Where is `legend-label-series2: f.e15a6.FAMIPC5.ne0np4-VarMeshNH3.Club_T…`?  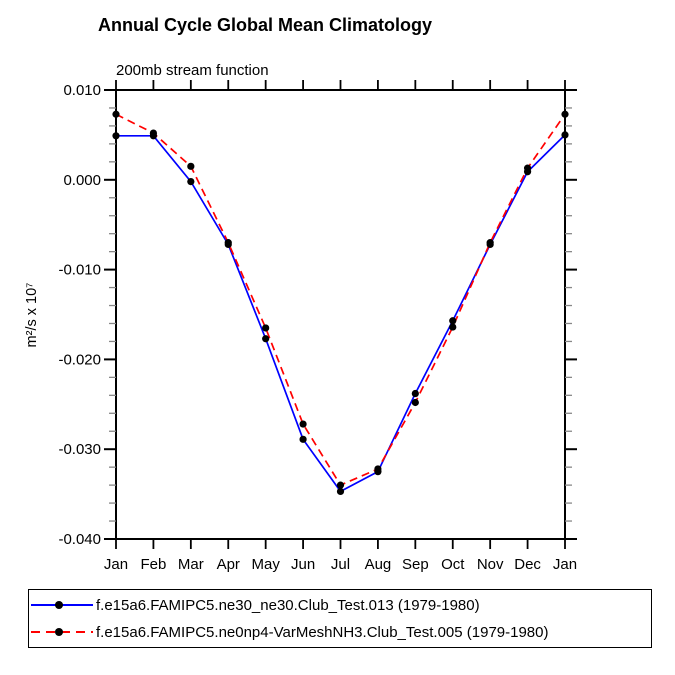
legend-label-series2: f.e15a6.FAMIPC5.ne0np4-VarMeshNH3.Club_T… is located at coordinates (322, 632).